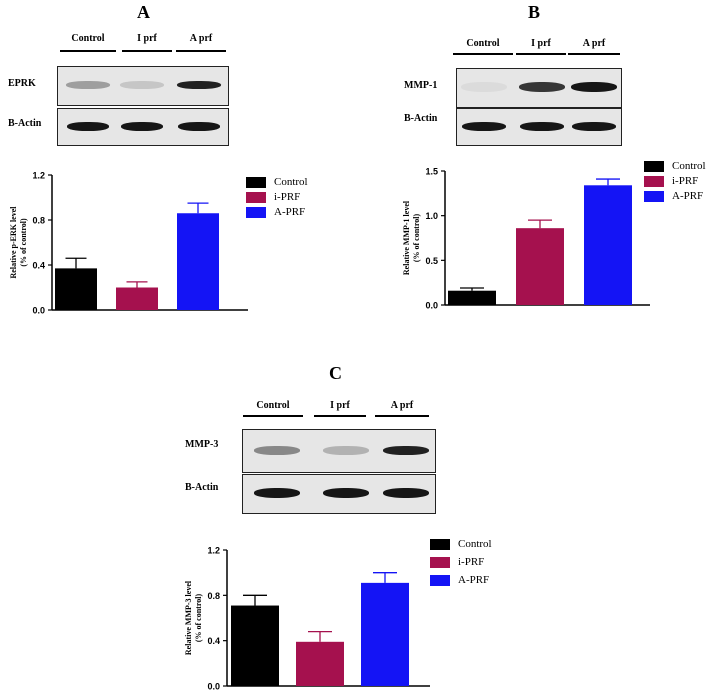 The width and height of the screenshot is (708, 695). What do you see at coordinates (202, 487) in the screenshot?
I see `panel-c-loading-label: B-Actin` at bounding box center [202, 487].